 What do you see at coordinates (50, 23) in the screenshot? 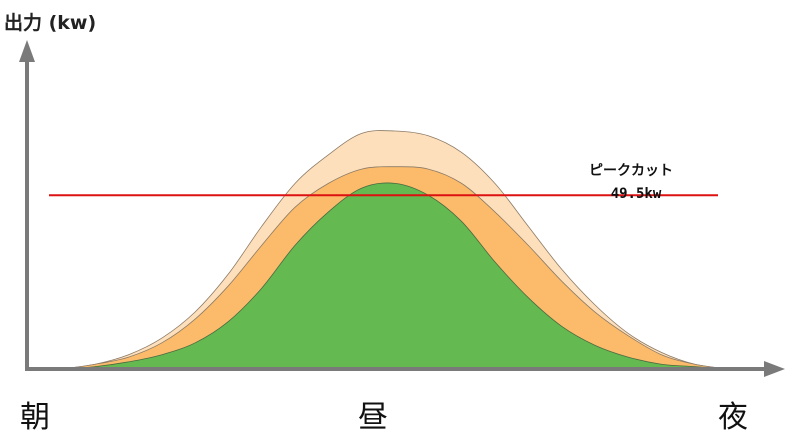
I see `y-axis-label: 出力 (kw)` at bounding box center [50, 23].